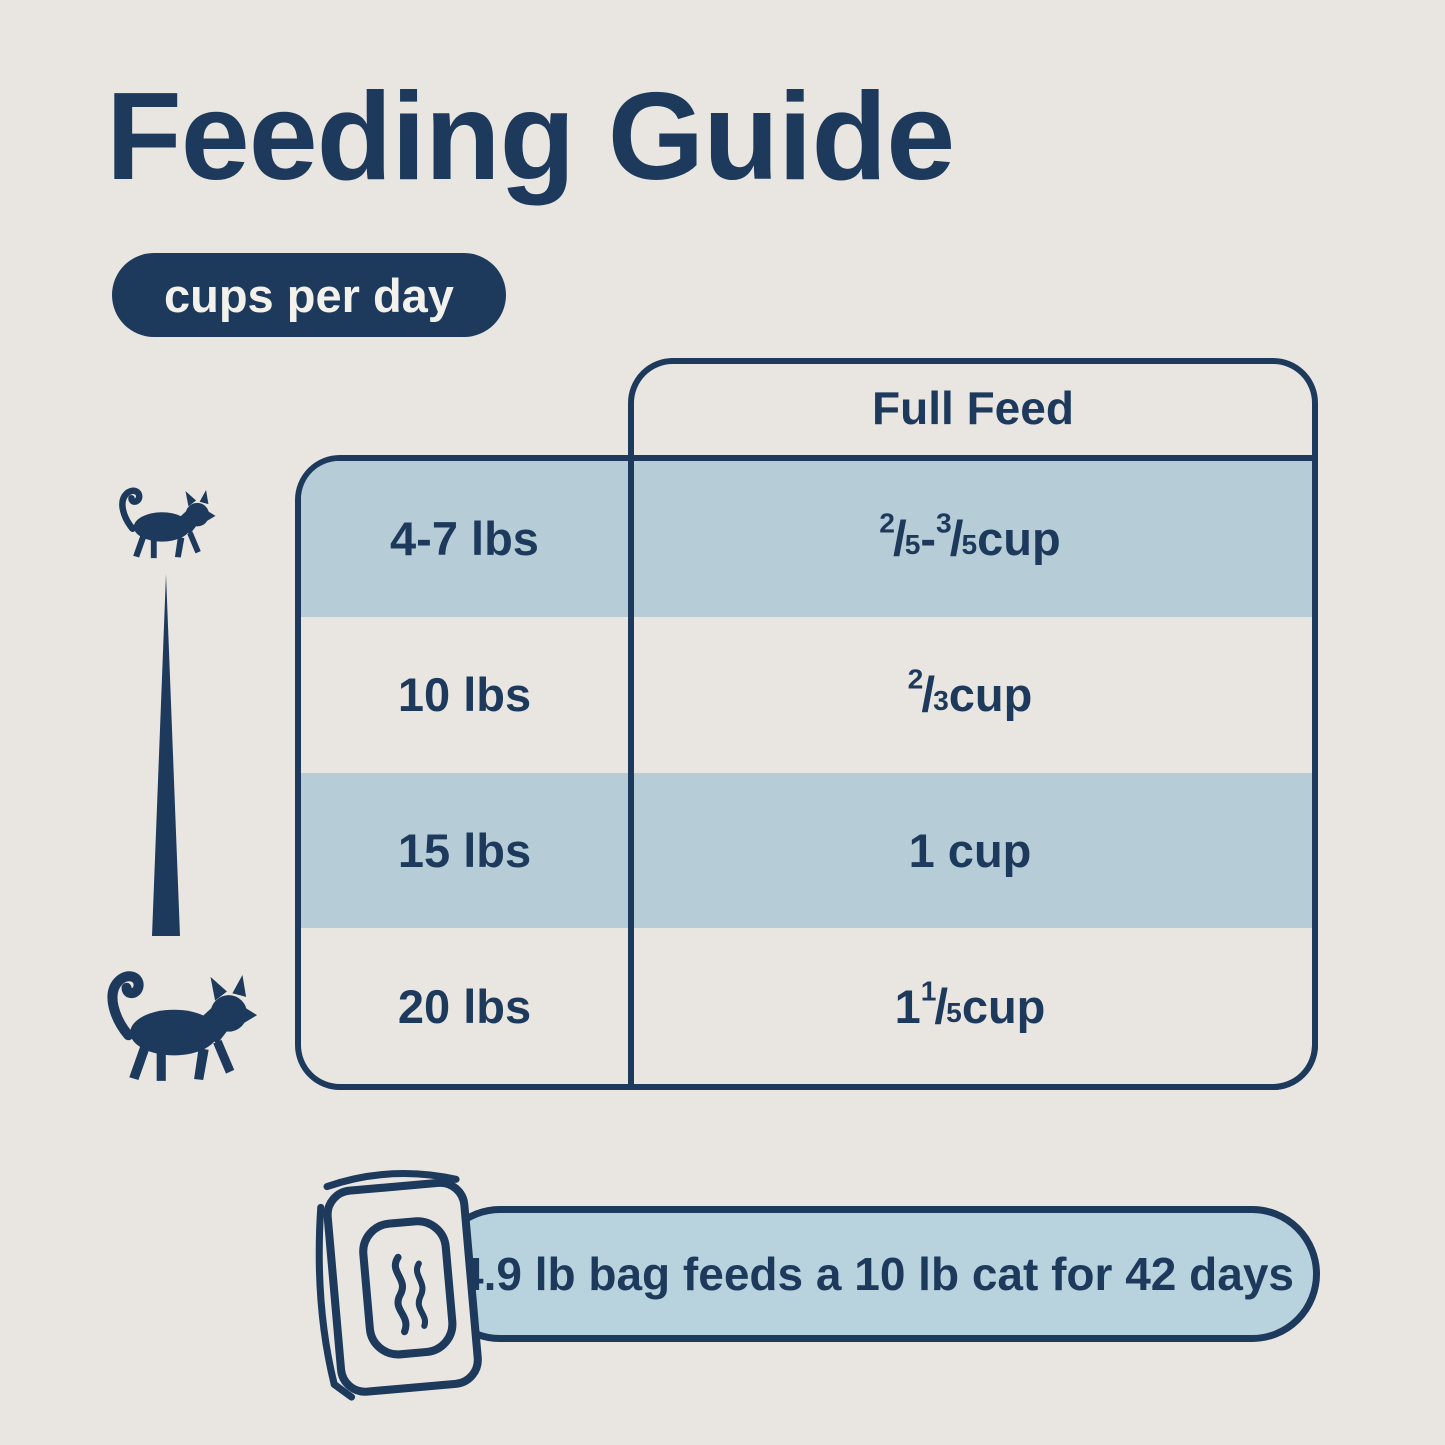 This screenshot has height=1445, width=1445. Describe the element at coordinates (464, 539) in the screenshot. I see `weight-cell: 4-7 lbs` at that location.